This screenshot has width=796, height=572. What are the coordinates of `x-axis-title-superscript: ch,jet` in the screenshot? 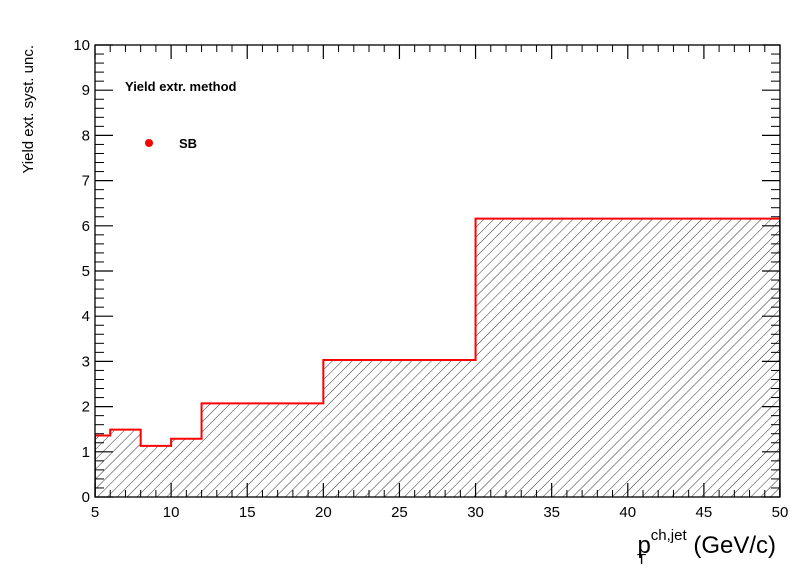 It's located at (669, 535).